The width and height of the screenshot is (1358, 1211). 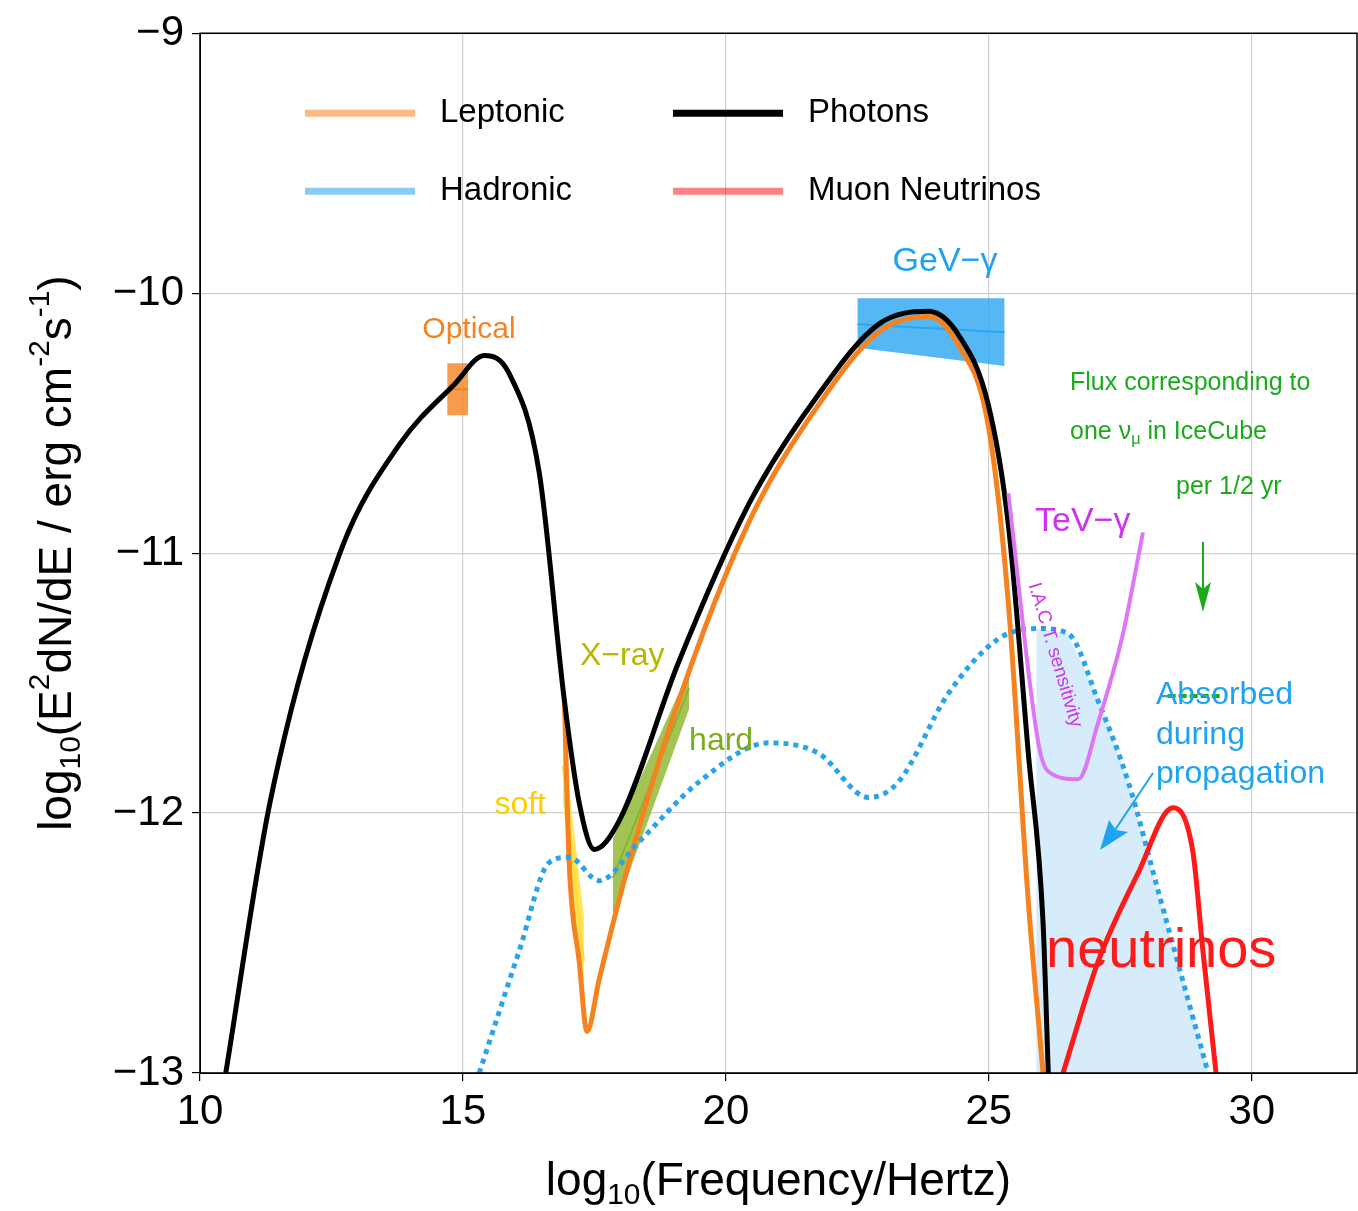 I want to click on text: log10(E2dN/dE / erg cm-2s-1), so click(x=54, y=553).